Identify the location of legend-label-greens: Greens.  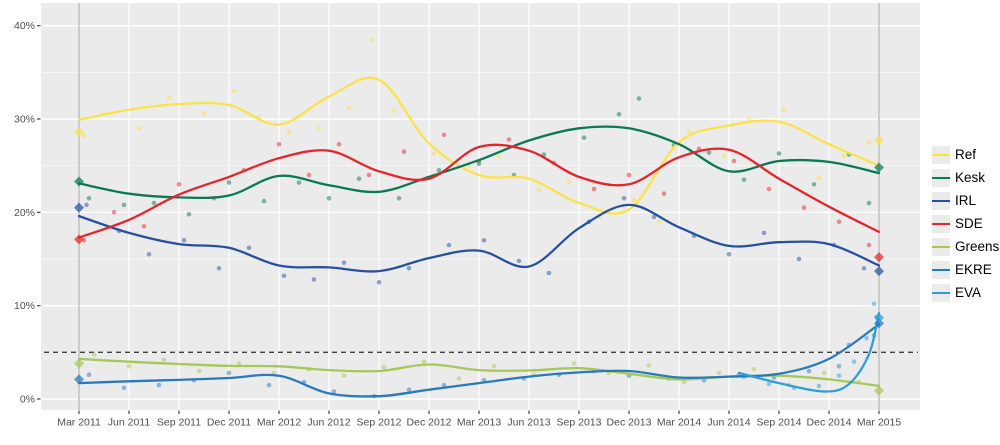
(977, 246).